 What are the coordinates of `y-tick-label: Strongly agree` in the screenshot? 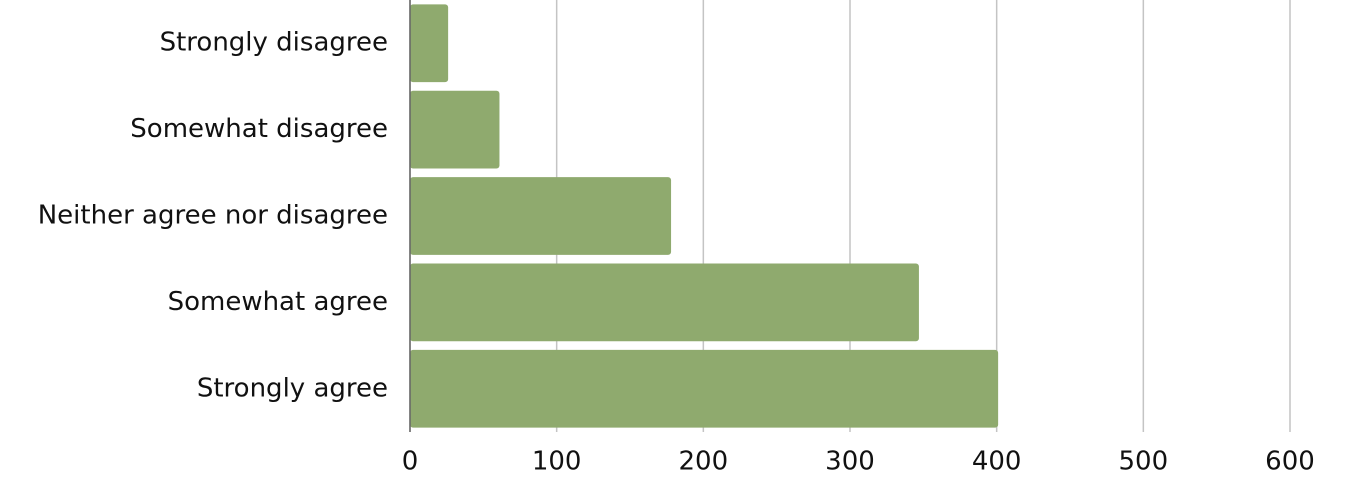 It's located at (292, 388).